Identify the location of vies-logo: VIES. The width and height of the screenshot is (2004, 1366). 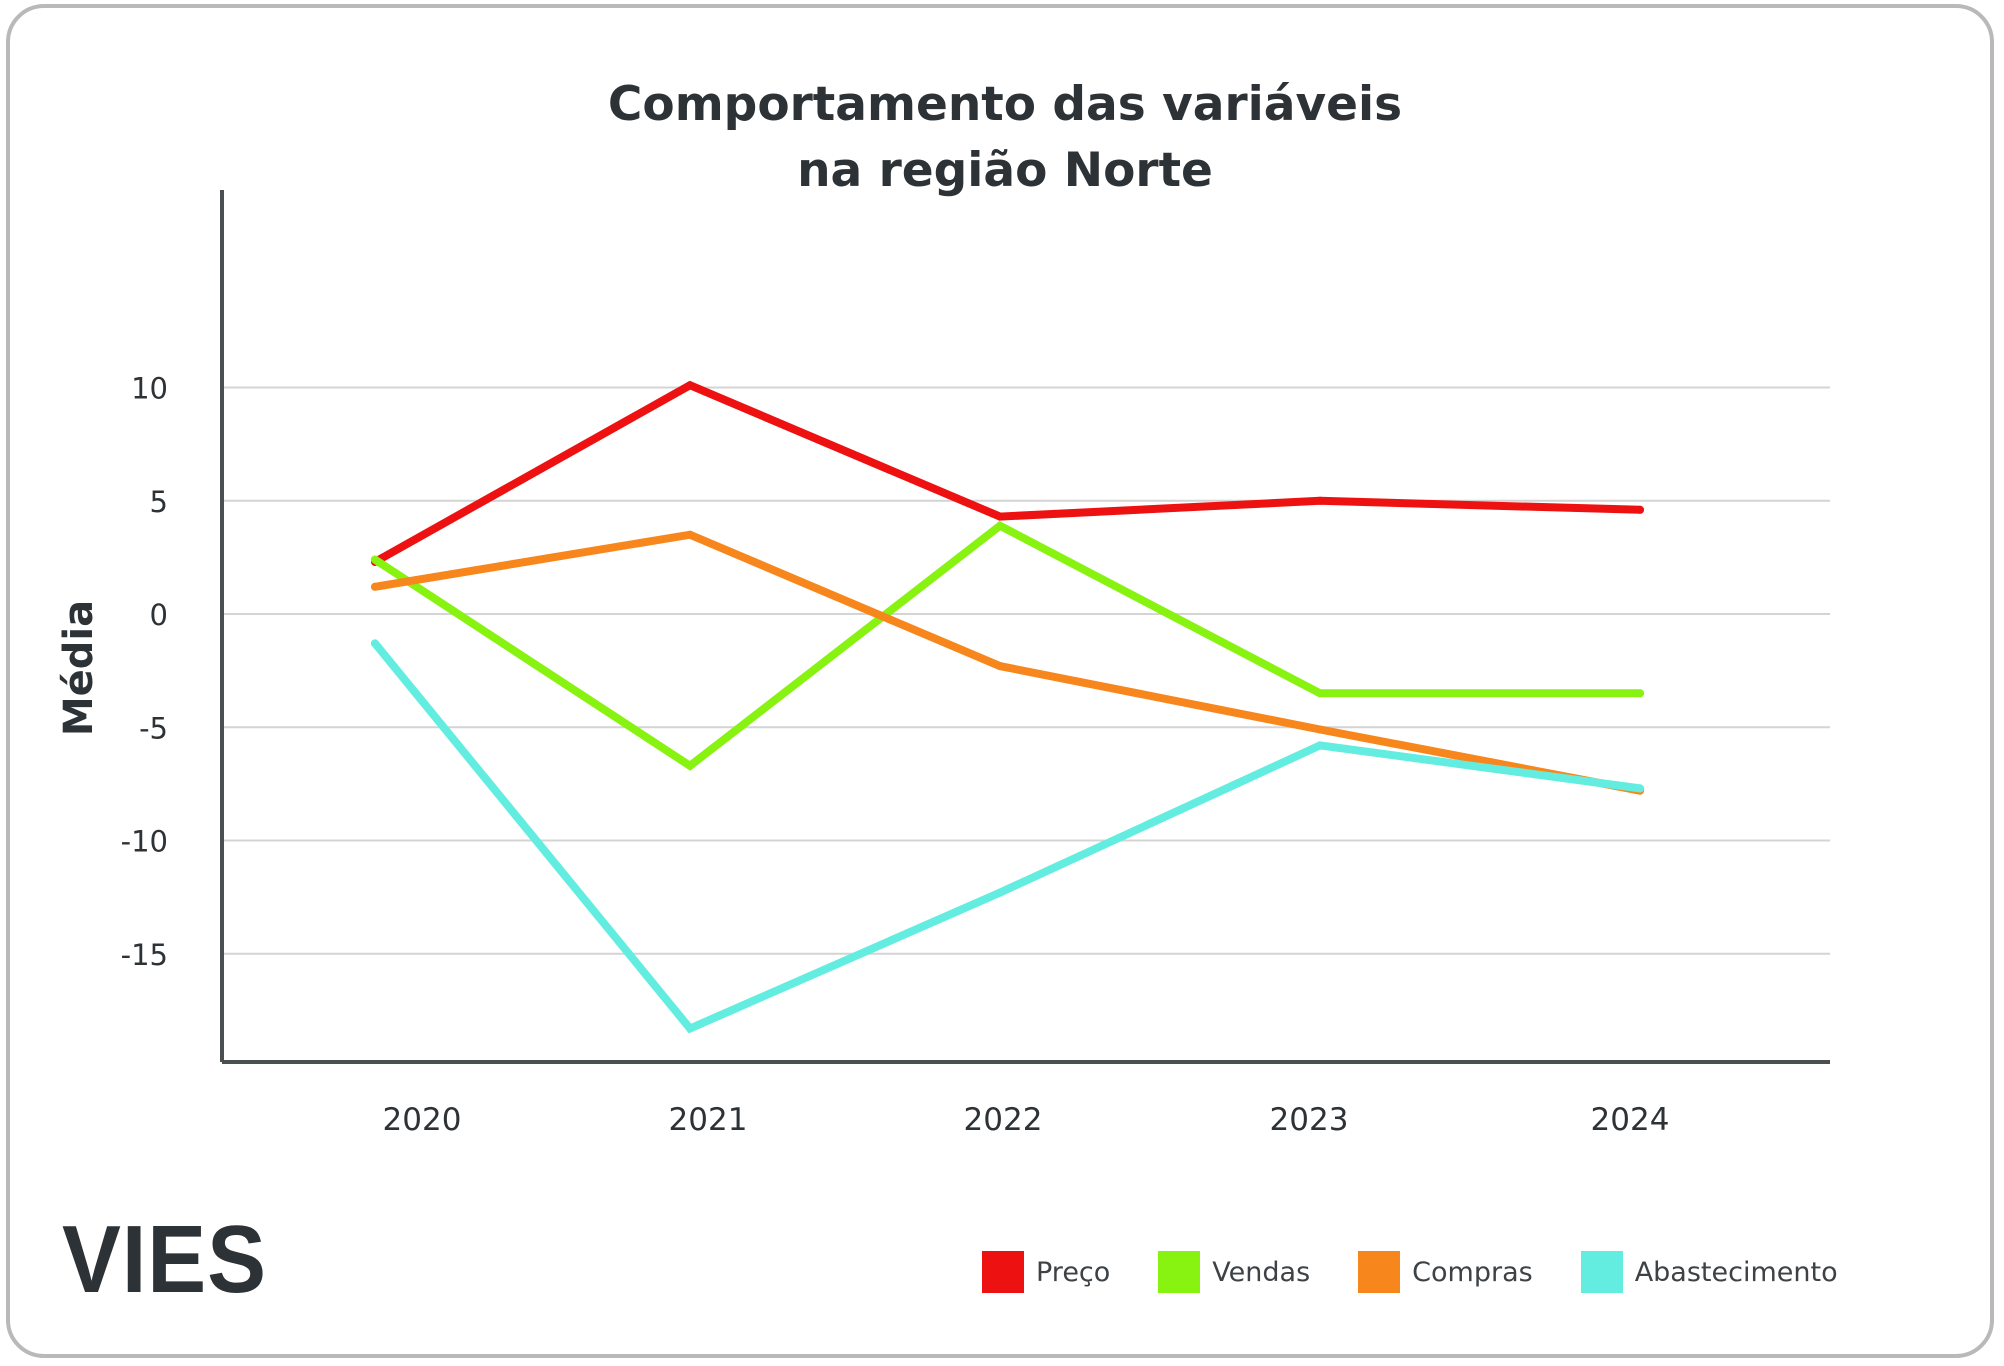
(164, 1259).